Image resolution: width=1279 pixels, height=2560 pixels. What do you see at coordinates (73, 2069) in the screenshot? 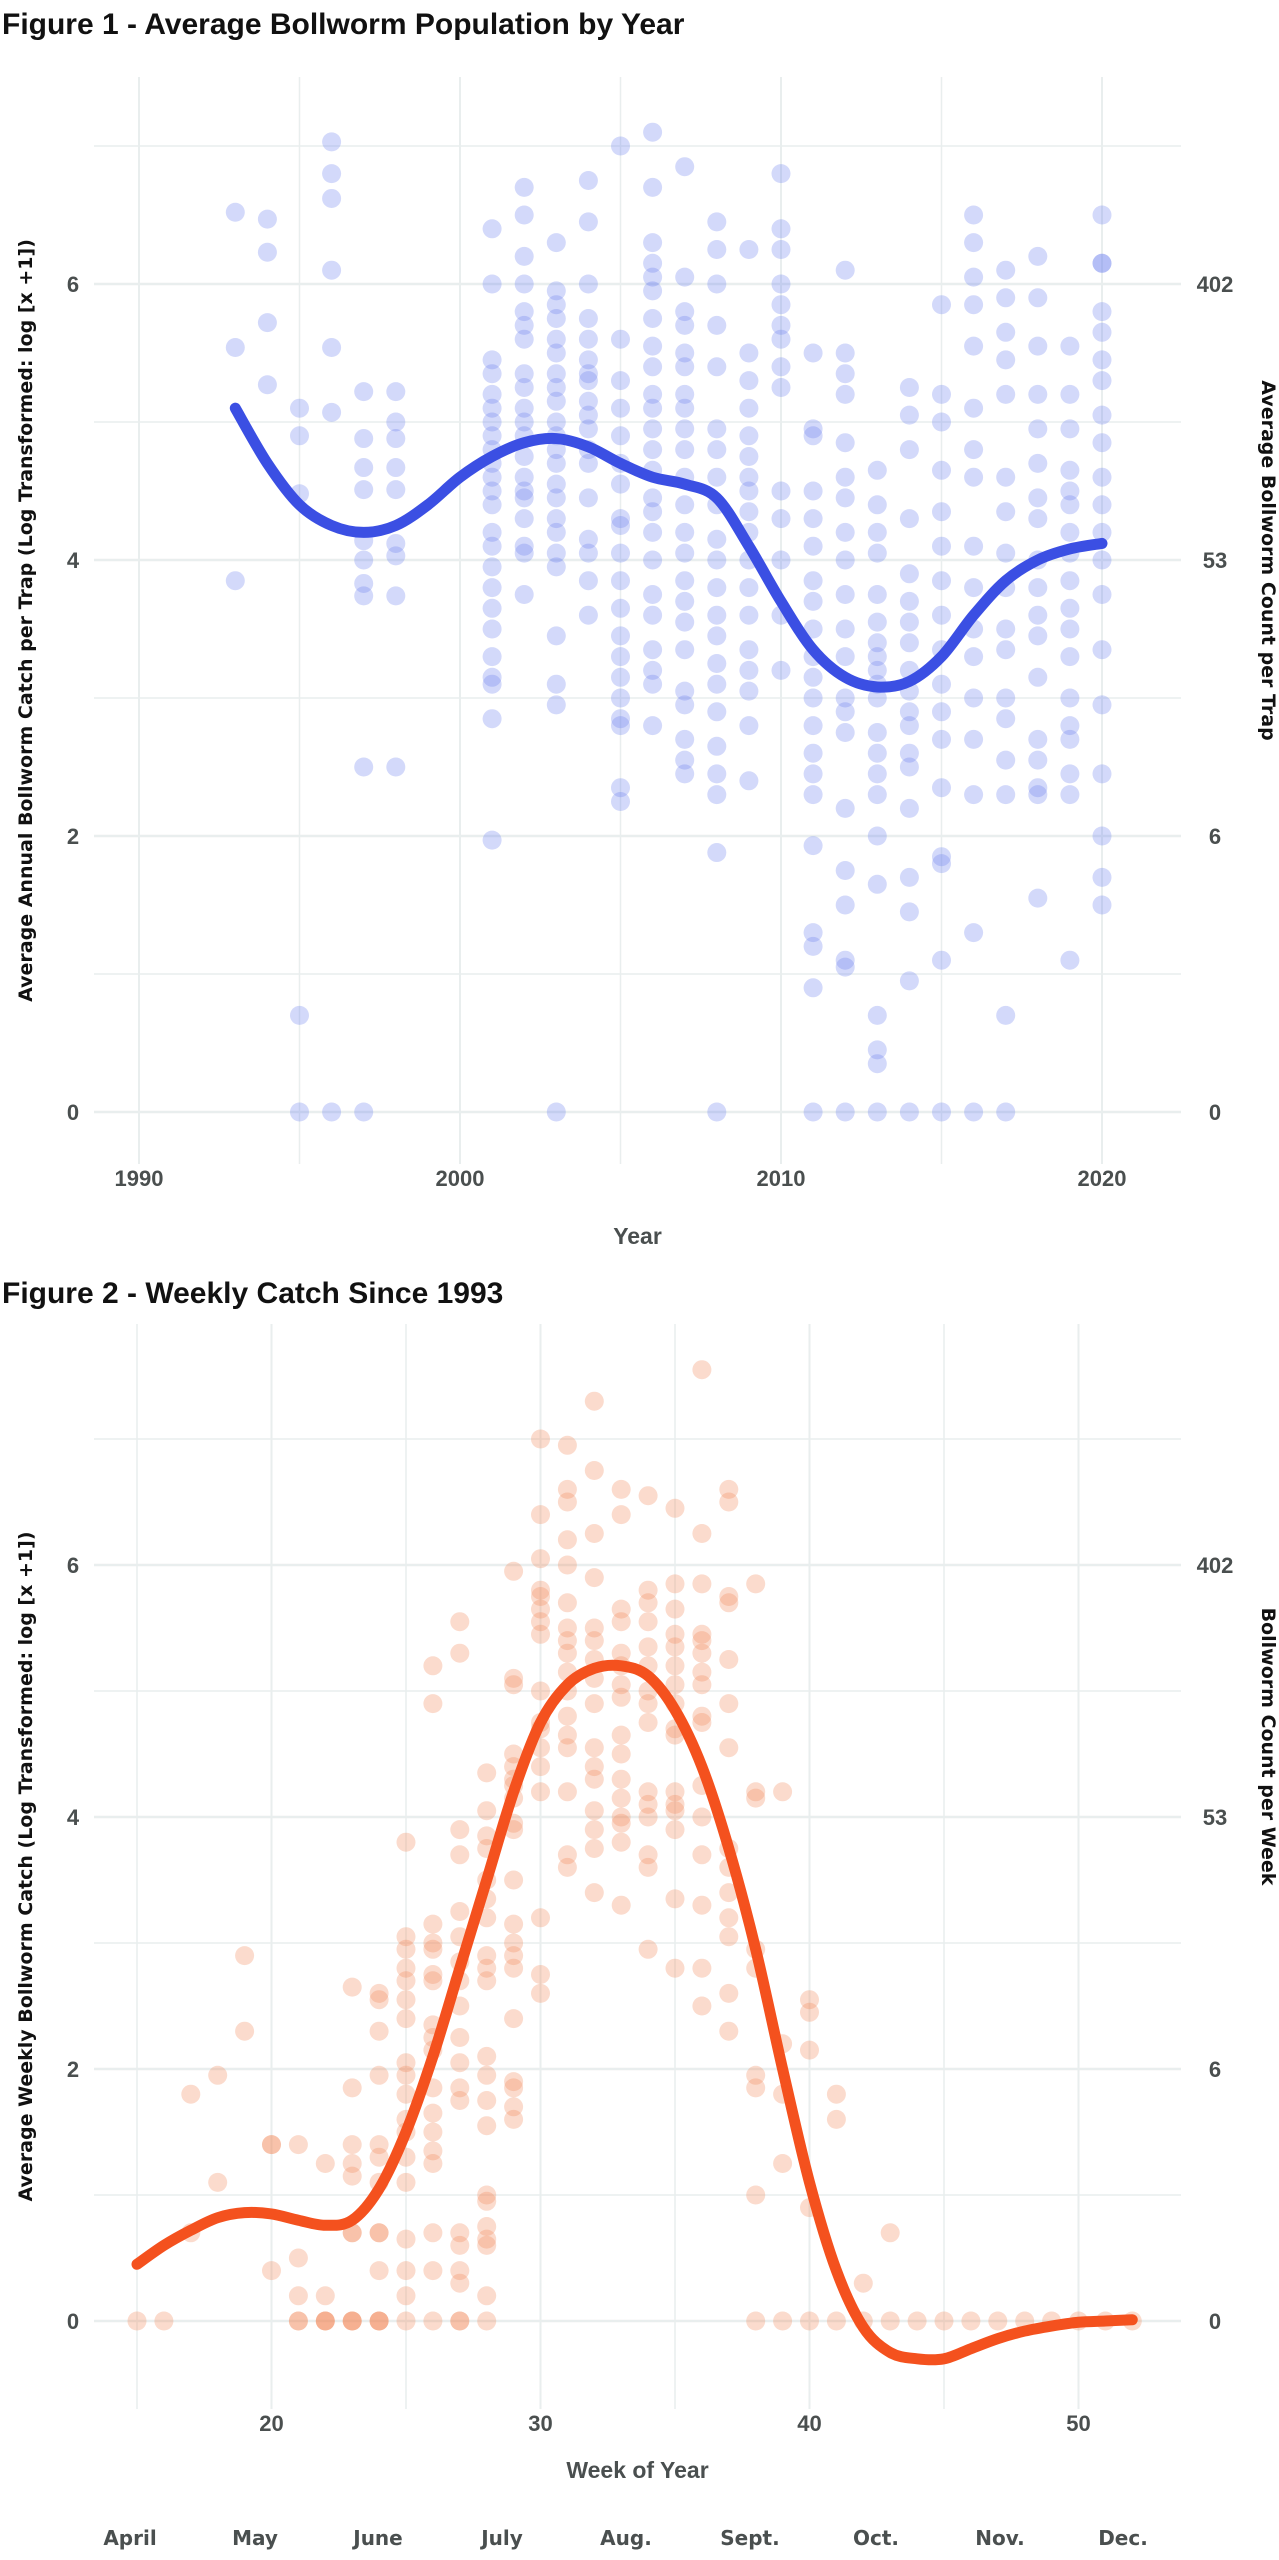
I see `y-tick-label: 2` at bounding box center [73, 2069].